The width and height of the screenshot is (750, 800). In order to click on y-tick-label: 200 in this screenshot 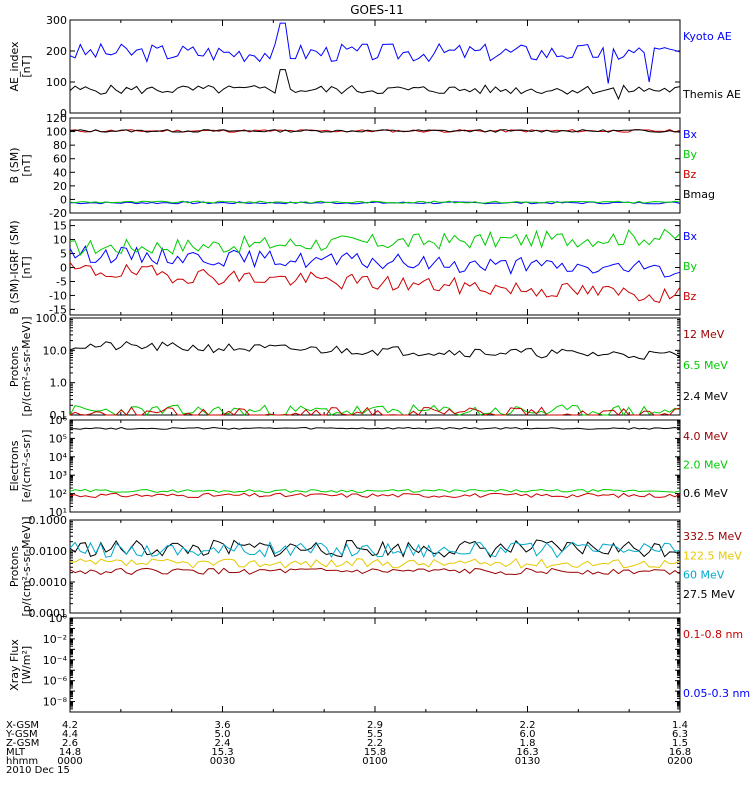, I will do `click(56, 51)`.